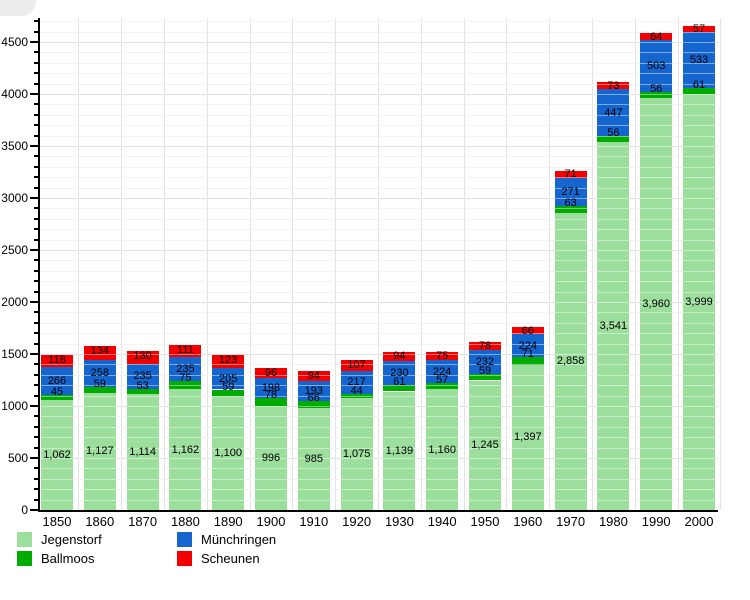 This screenshot has width=750, height=600. Describe the element at coordinates (356, 454) in the screenshot. I see `segment-value-label: 1,075` at that location.